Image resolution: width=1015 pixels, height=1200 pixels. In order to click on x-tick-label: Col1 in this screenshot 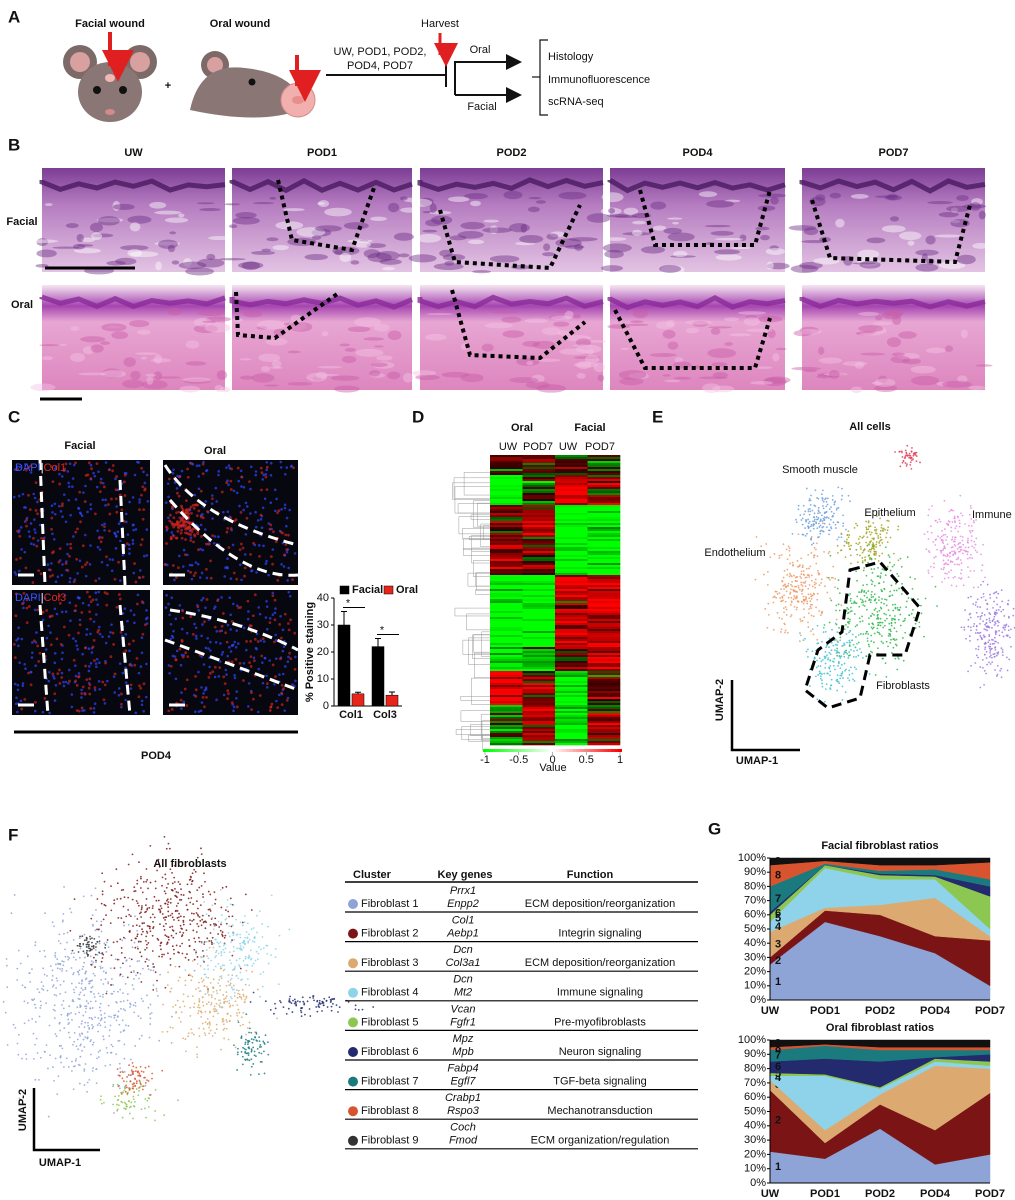, I will do `click(351, 715)`.